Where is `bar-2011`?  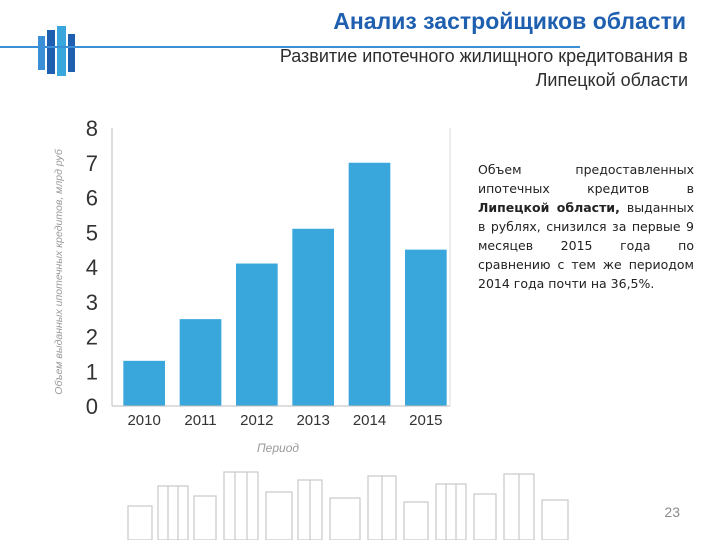
bar-2011 is located at coordinates (200, 362).